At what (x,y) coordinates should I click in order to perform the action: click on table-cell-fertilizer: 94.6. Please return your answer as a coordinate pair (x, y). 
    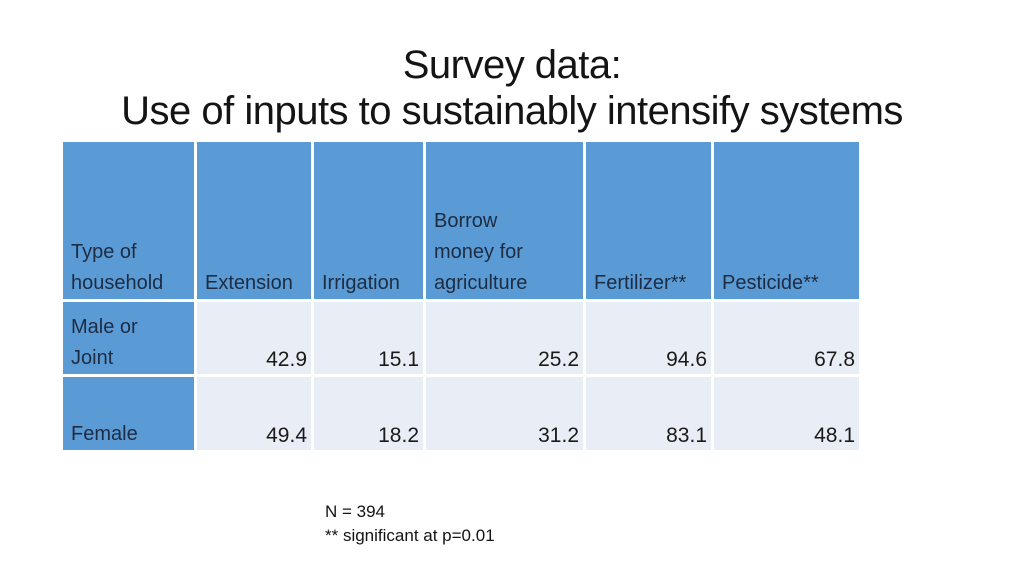
    Looking at the image, I should click on (650, 339).